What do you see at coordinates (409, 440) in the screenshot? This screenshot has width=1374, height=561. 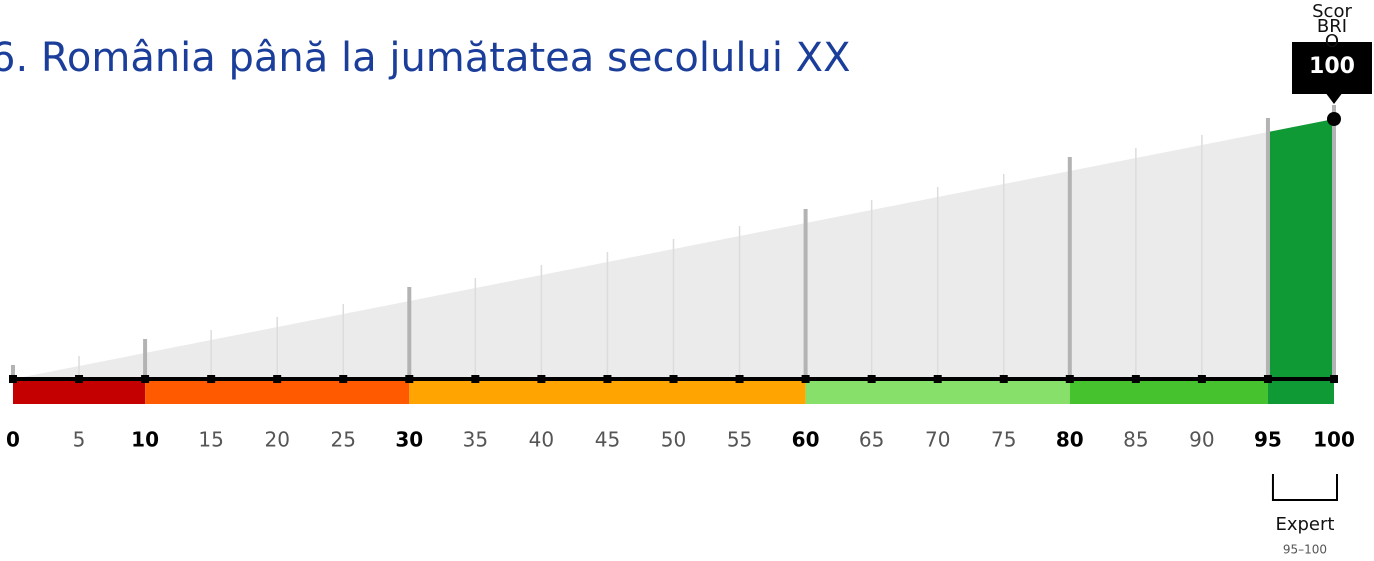 I see `x-tick-label: 30` at bounding box center [409, 440].